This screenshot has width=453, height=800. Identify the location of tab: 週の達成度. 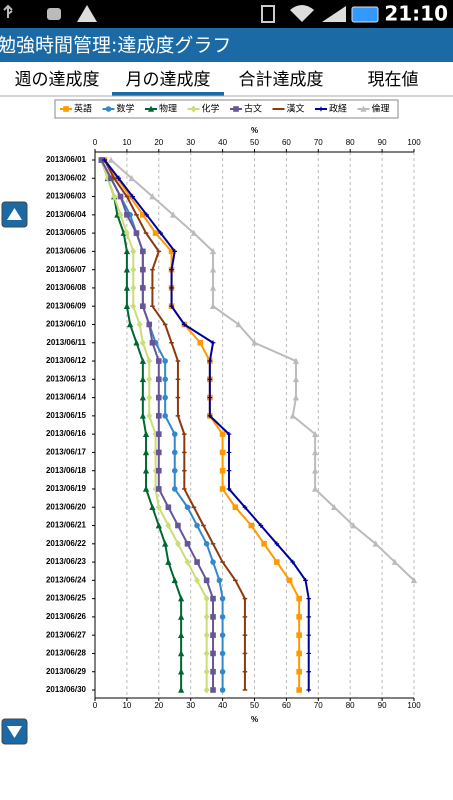
(57, 80).